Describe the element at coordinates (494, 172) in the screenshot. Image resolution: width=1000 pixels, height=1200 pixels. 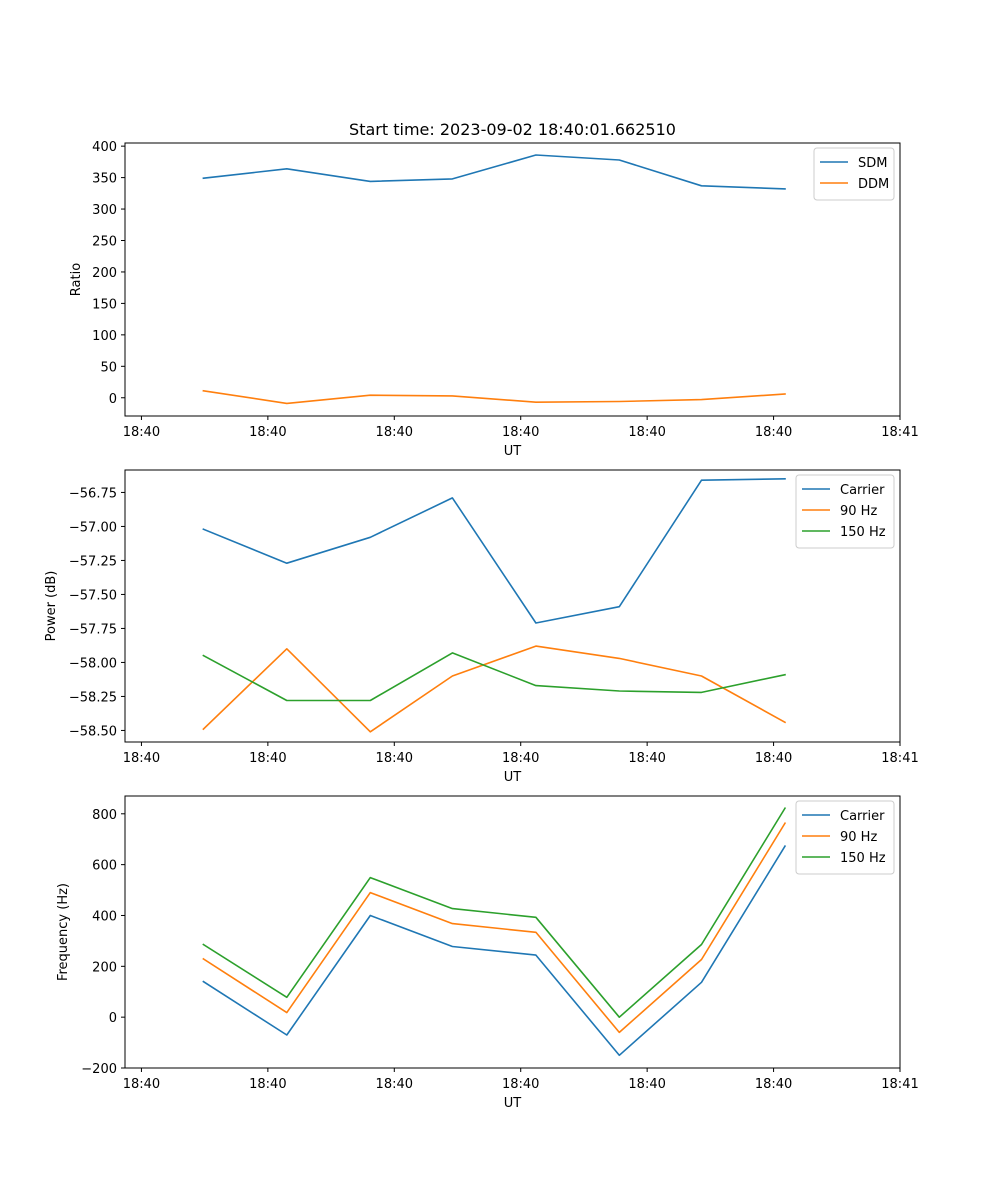
I see `series-line-sdm` at that location.